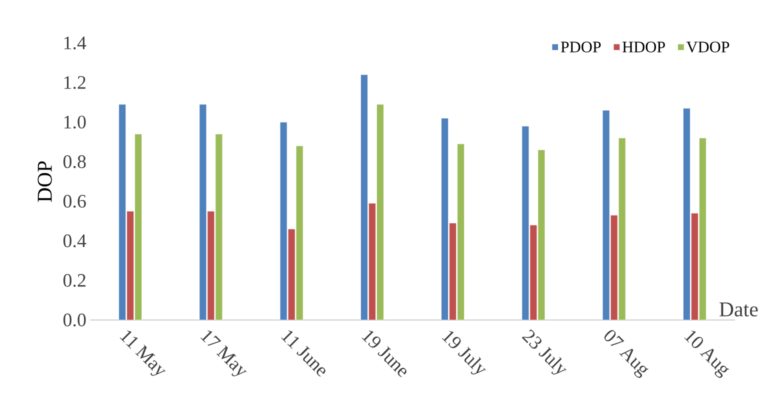  Describe the element at coordinates (75, 82) in the screenshot. I see `y-tick-label: 1.2` at that location.